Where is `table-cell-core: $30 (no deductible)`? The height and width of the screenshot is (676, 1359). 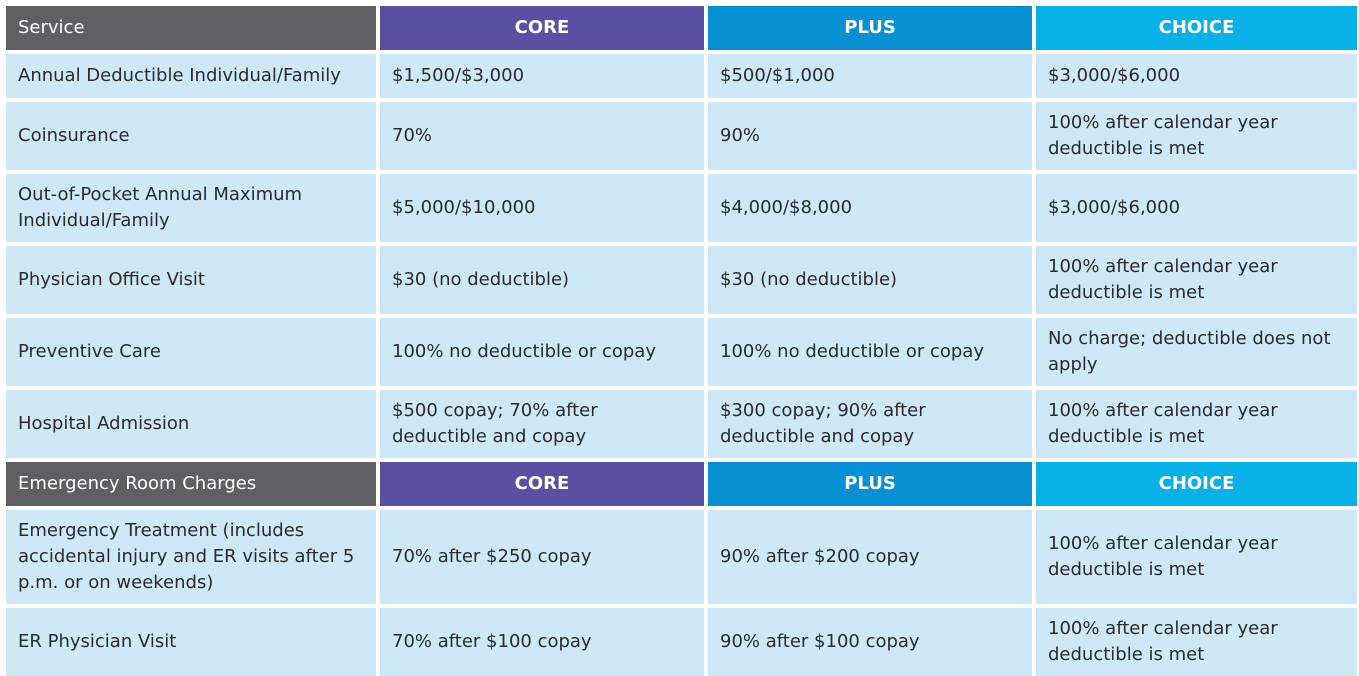 table-cell-core: $30 (no deductible) is located at coordinates (542, 280).